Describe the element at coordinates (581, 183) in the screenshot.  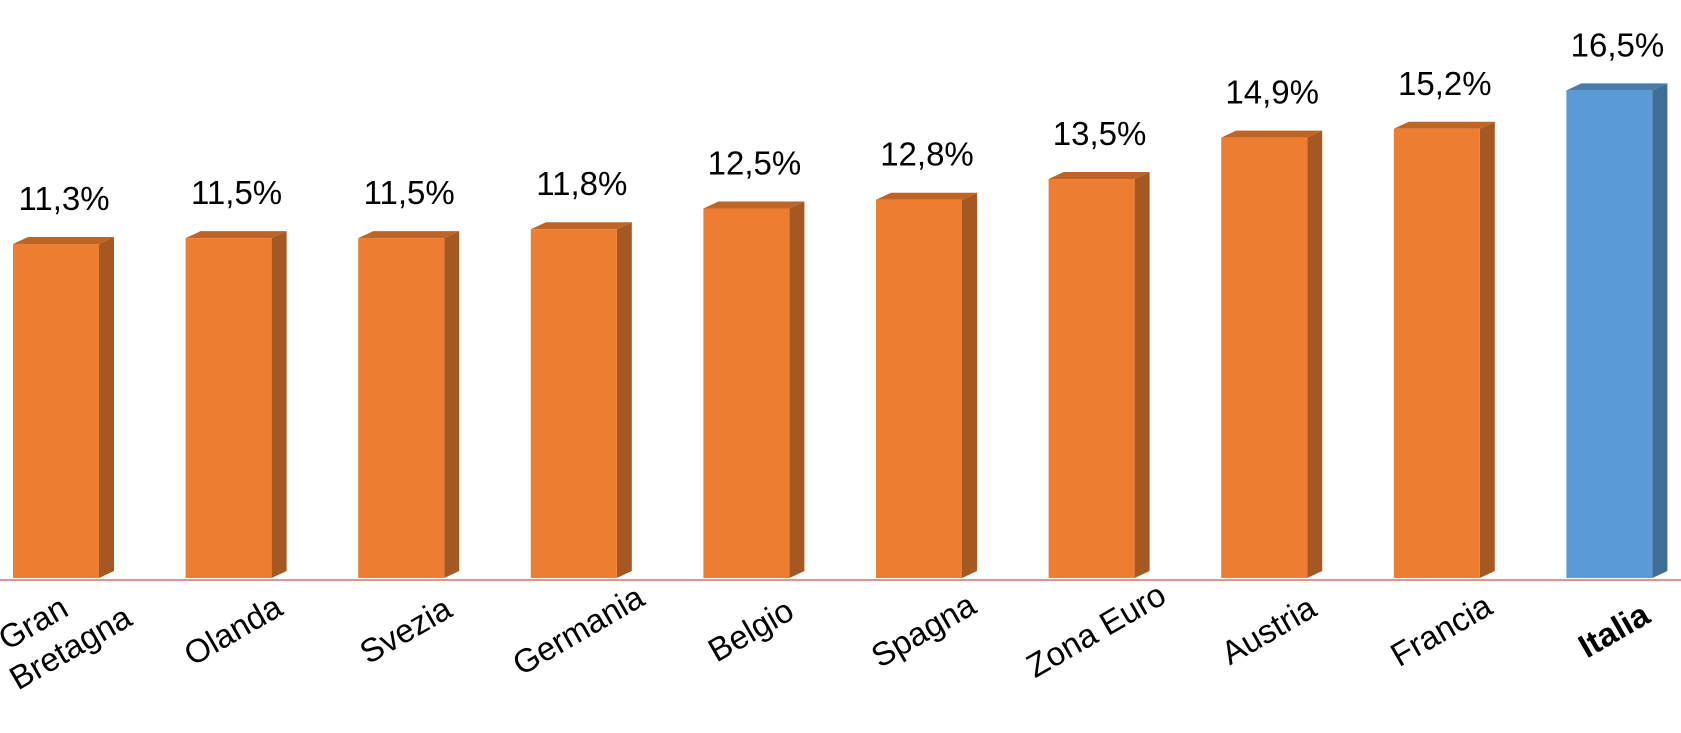
I see `data-label: 11,8%` at that location.